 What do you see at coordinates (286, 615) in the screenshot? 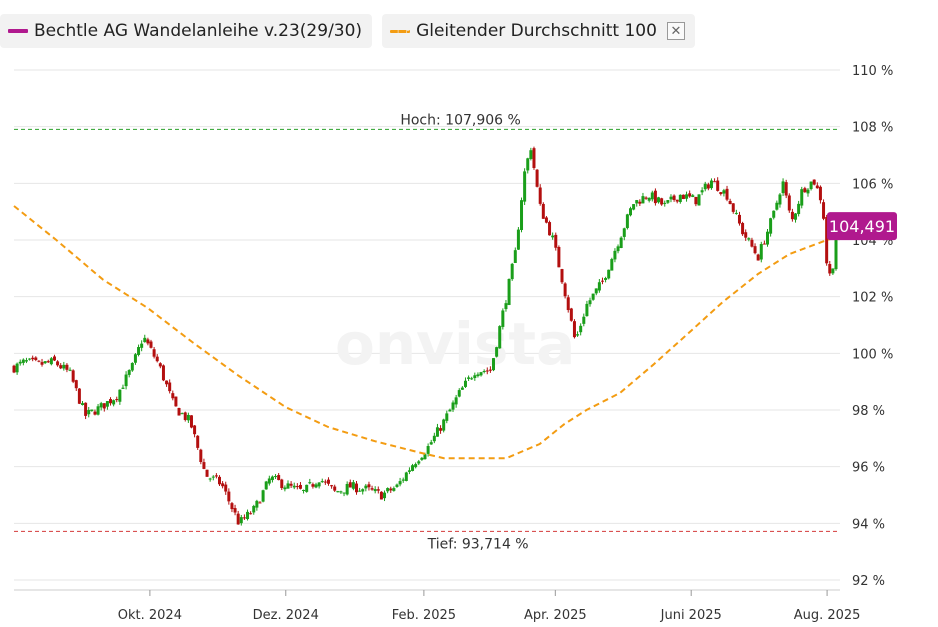
I see `x-tick-label: Dez. 2024` at bounding box center [286, 615].